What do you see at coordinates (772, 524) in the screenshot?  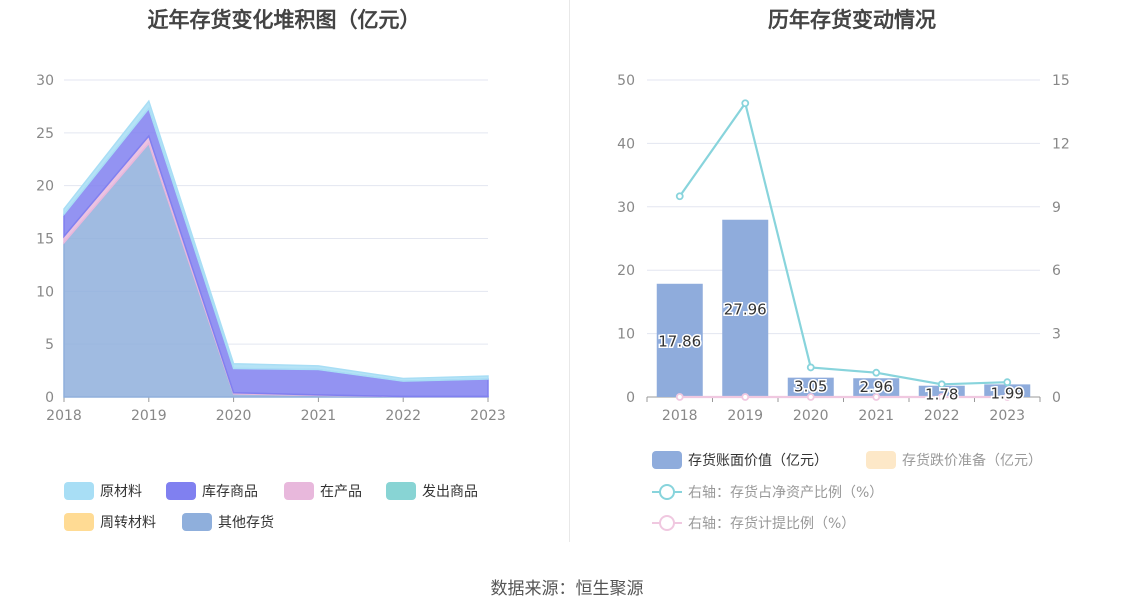 I see `legend-label-provision-ratio: 右轴：存货计提比例（%）` at bounding box center [772, 524].